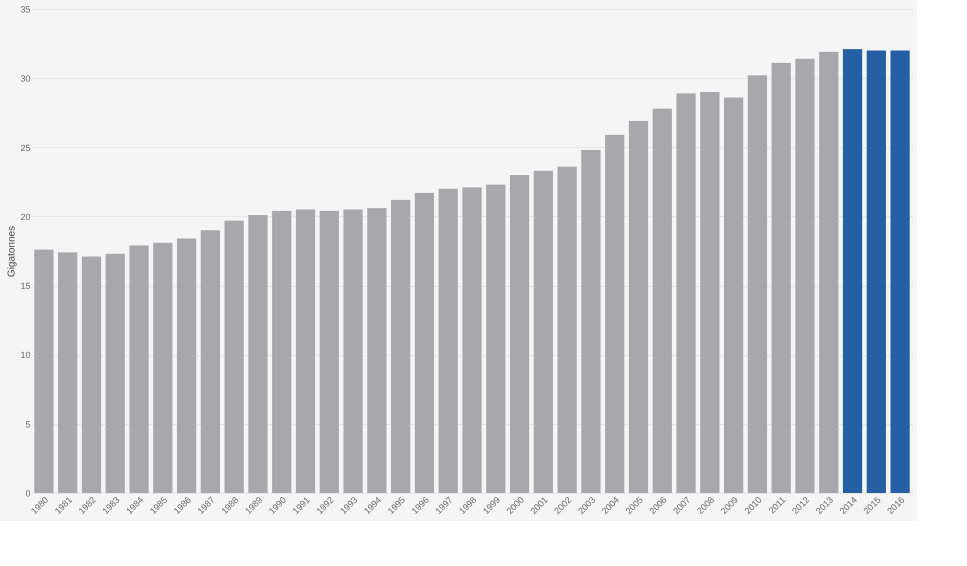  What do you see at coordinates (12, 252) in the screenshot?
I see `y-axis-title: Gigatonnes` at bounding box center [12, 252].